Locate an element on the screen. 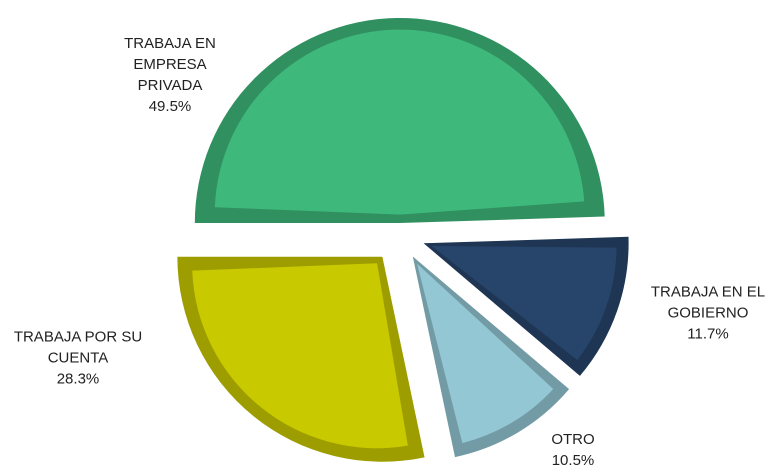 The image size is (778, 473). slice-label: TRABAJA POR SU CUENTA 28.3% is located at coordinates (79, 358).